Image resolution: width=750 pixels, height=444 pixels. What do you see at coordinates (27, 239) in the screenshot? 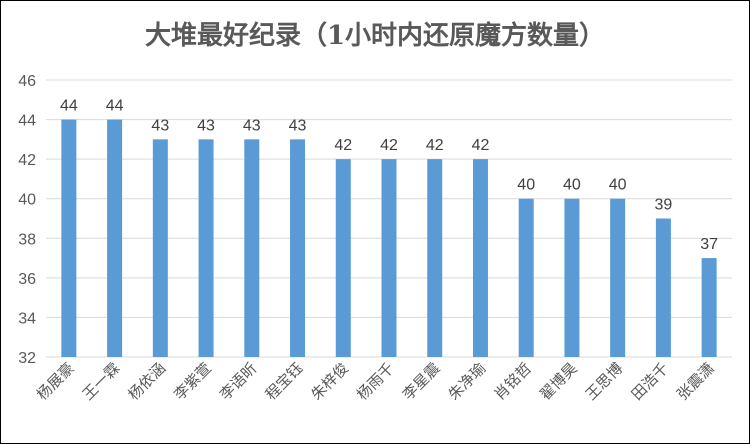
I see `y-tick-label: 38` at bounding box center [27, 239].